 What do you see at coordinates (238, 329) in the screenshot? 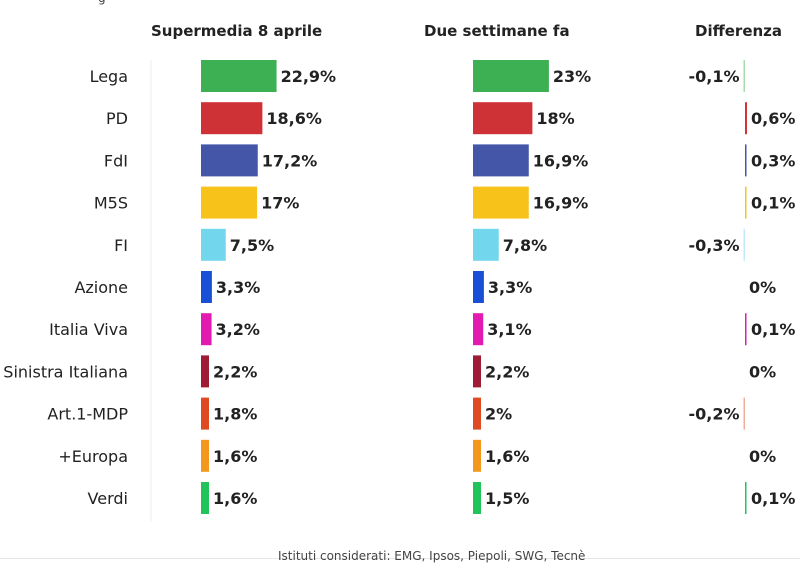
I see `value-label: 3,2%` at bounding box center [238, 329].